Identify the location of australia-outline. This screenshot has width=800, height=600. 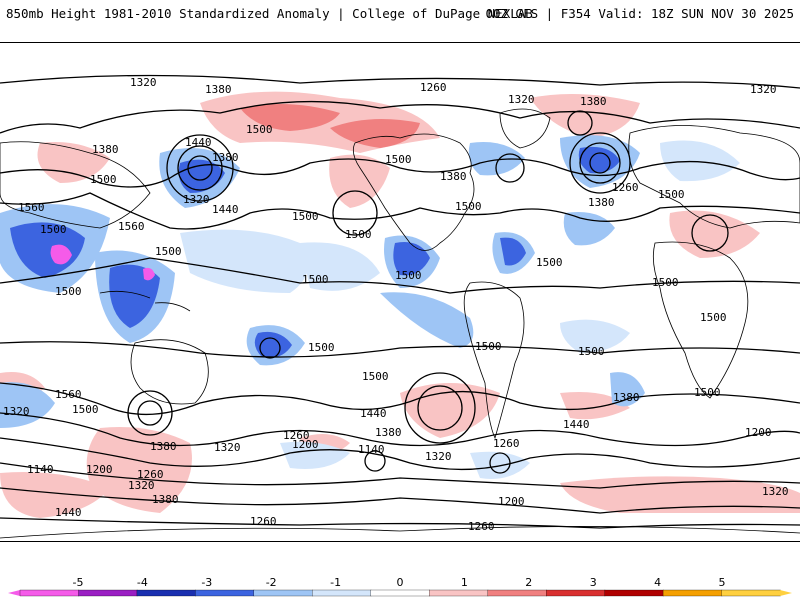
(169, 372).